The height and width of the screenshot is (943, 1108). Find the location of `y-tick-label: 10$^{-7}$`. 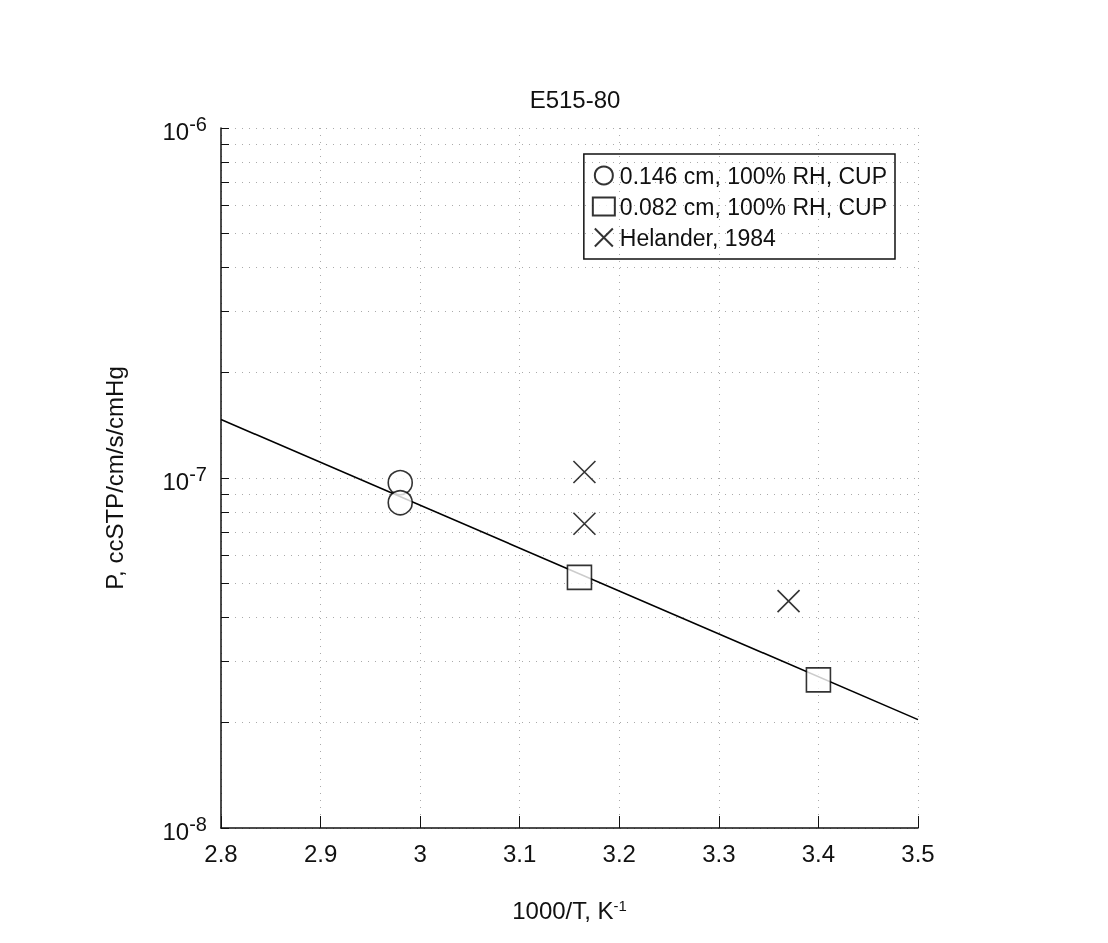

y-tick-label: 10$^{-7}$ is located at coordinates (184, 479).